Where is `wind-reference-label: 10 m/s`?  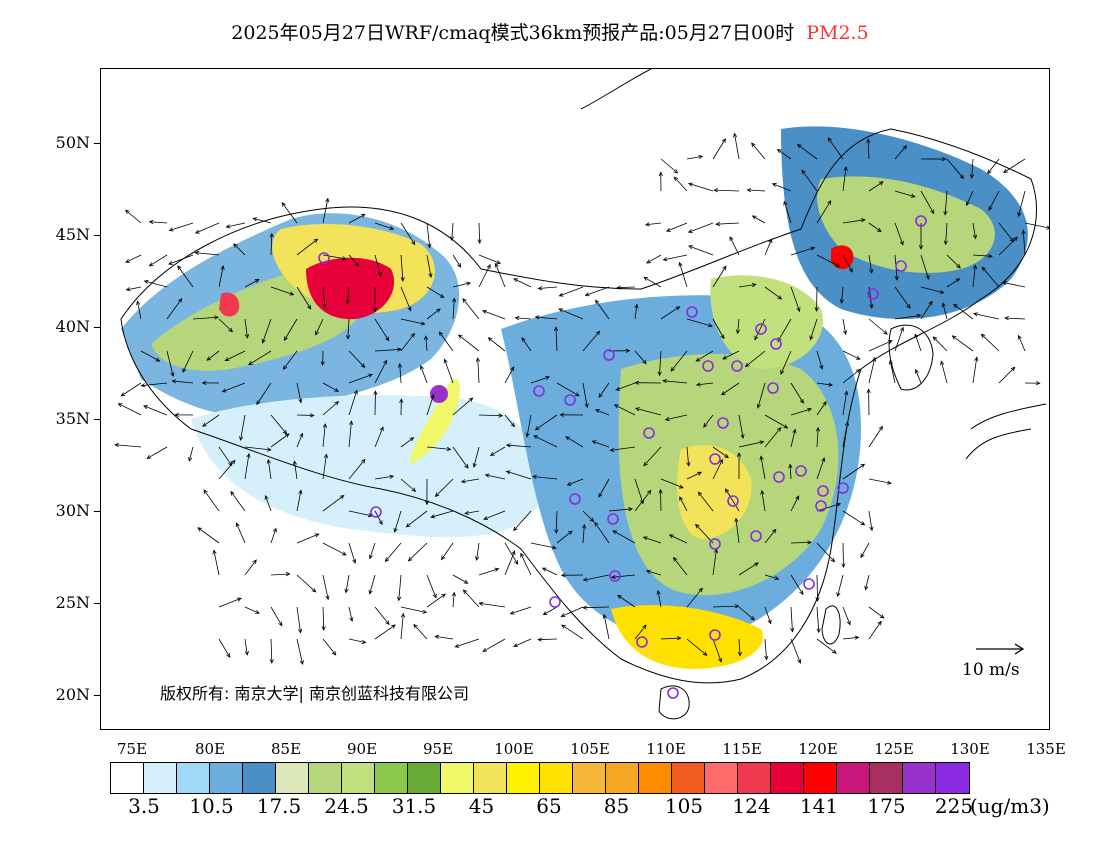 wind-reference-label: 10 m/s is located at coordinates (991, 670).